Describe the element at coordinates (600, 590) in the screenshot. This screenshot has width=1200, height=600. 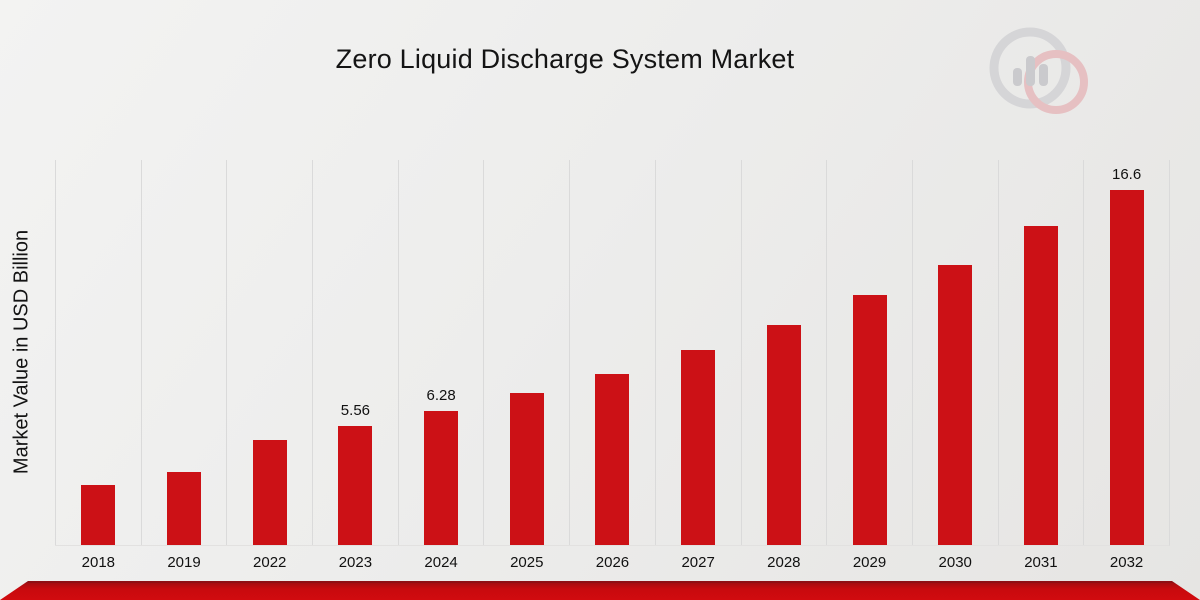
I see `bottom-accent-band` at that location.